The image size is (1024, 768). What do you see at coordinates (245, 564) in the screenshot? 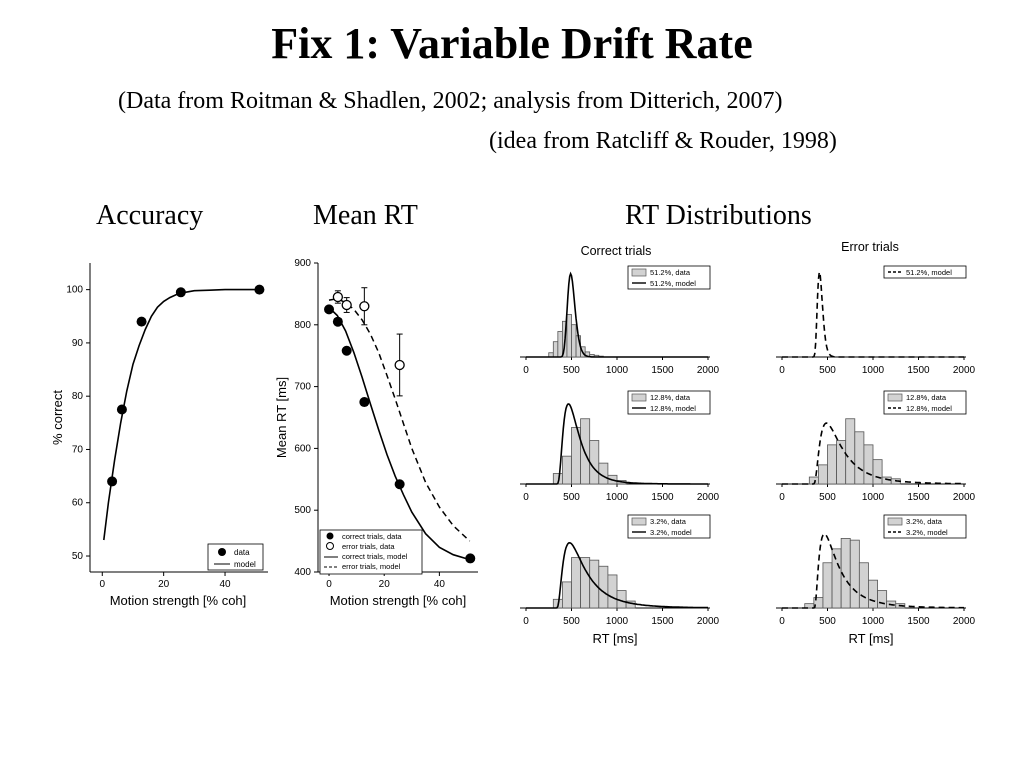
I see `accuracy-legend-model: model` at bounding box center [245, 564].